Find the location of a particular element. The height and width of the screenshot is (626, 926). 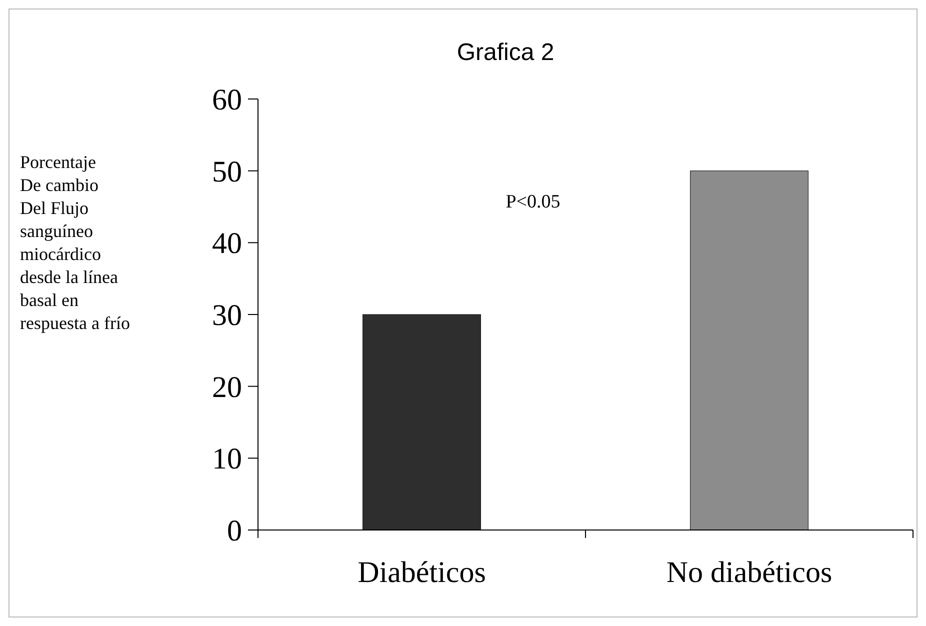

annotation: P<0.05 is located at coordinates (533, 202).